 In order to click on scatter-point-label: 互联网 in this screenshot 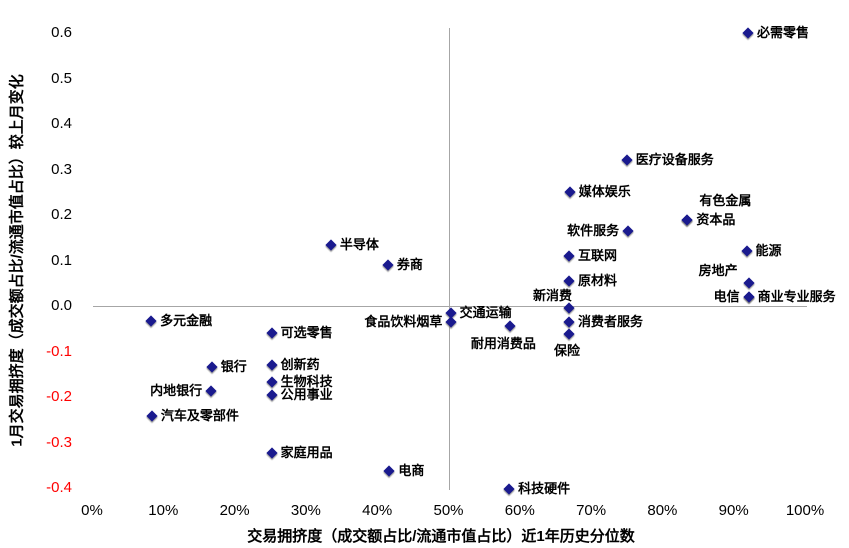, I will do `click(597, 255)`.